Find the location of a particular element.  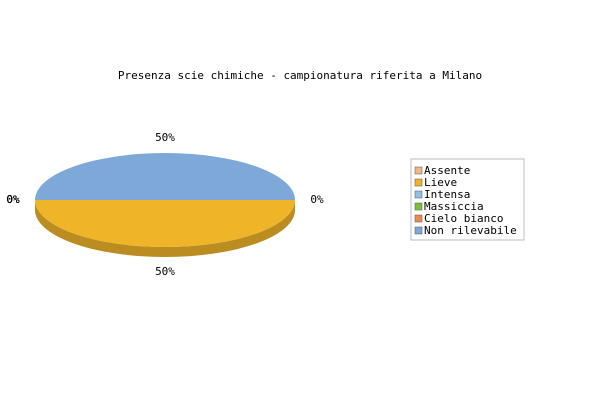

legend-label: Assente is located at coordinates (447, 170).